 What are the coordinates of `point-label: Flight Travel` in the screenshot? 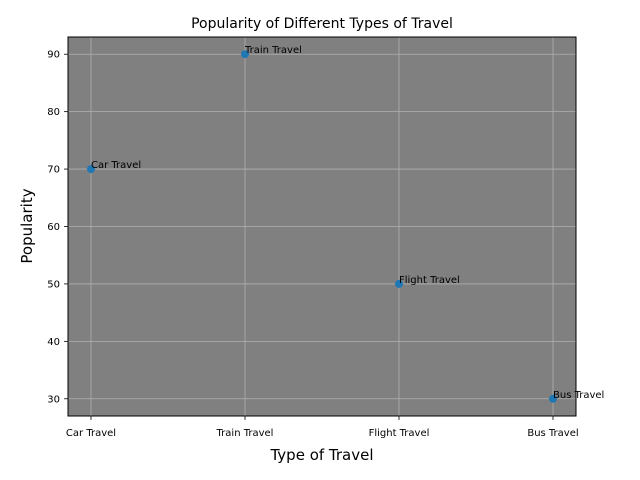 It's located at (429, 280).